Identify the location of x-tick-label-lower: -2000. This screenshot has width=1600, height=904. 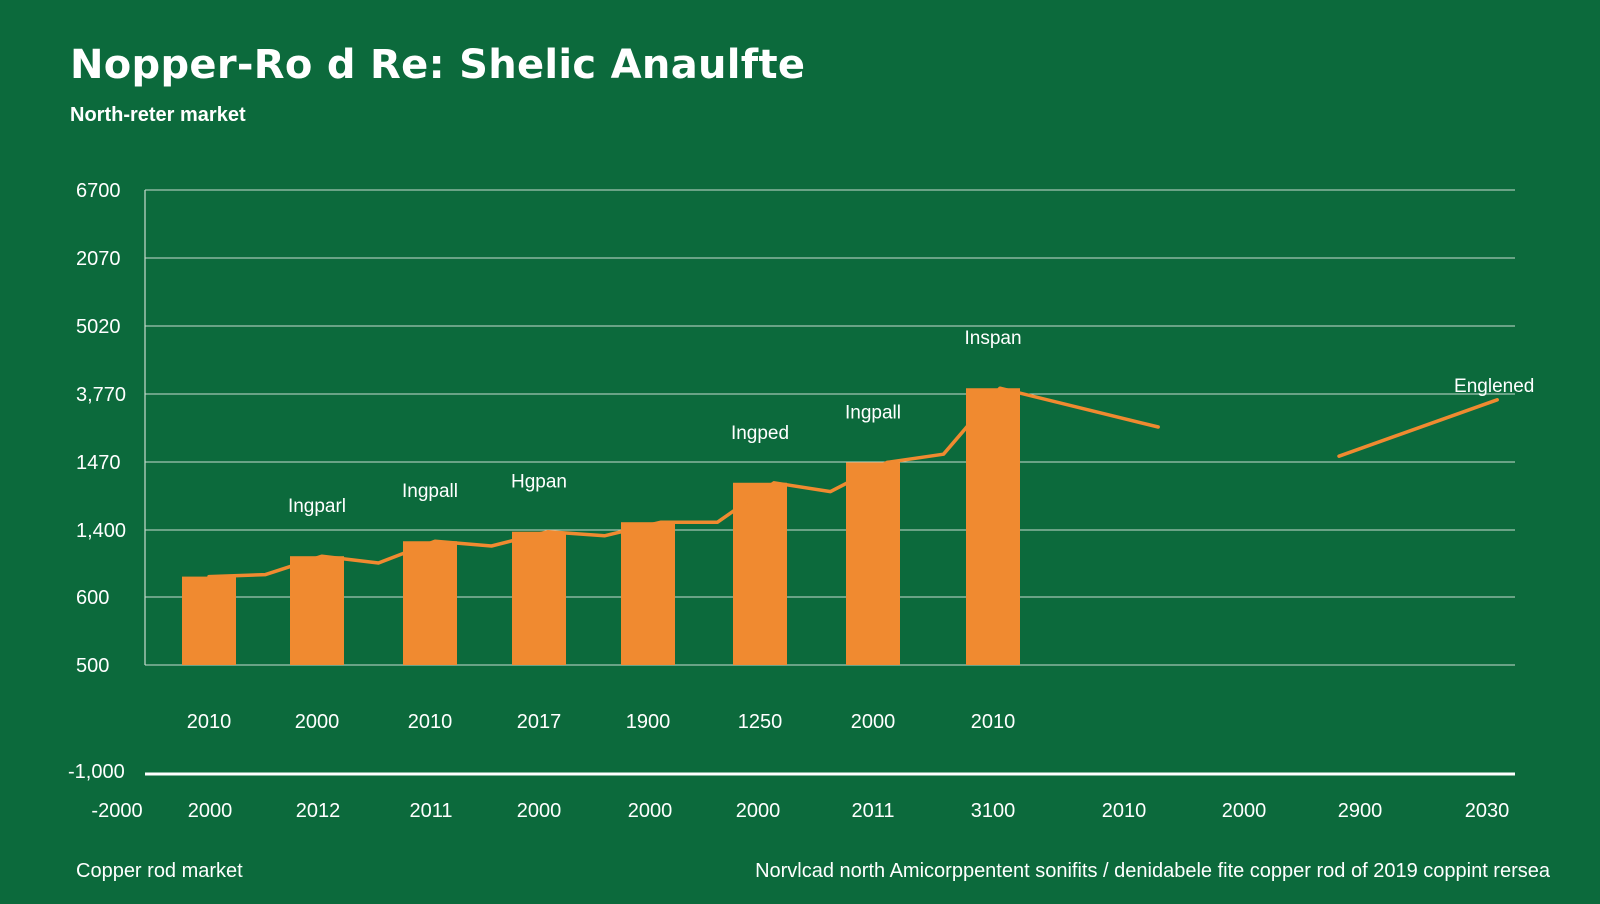
(116, 811).